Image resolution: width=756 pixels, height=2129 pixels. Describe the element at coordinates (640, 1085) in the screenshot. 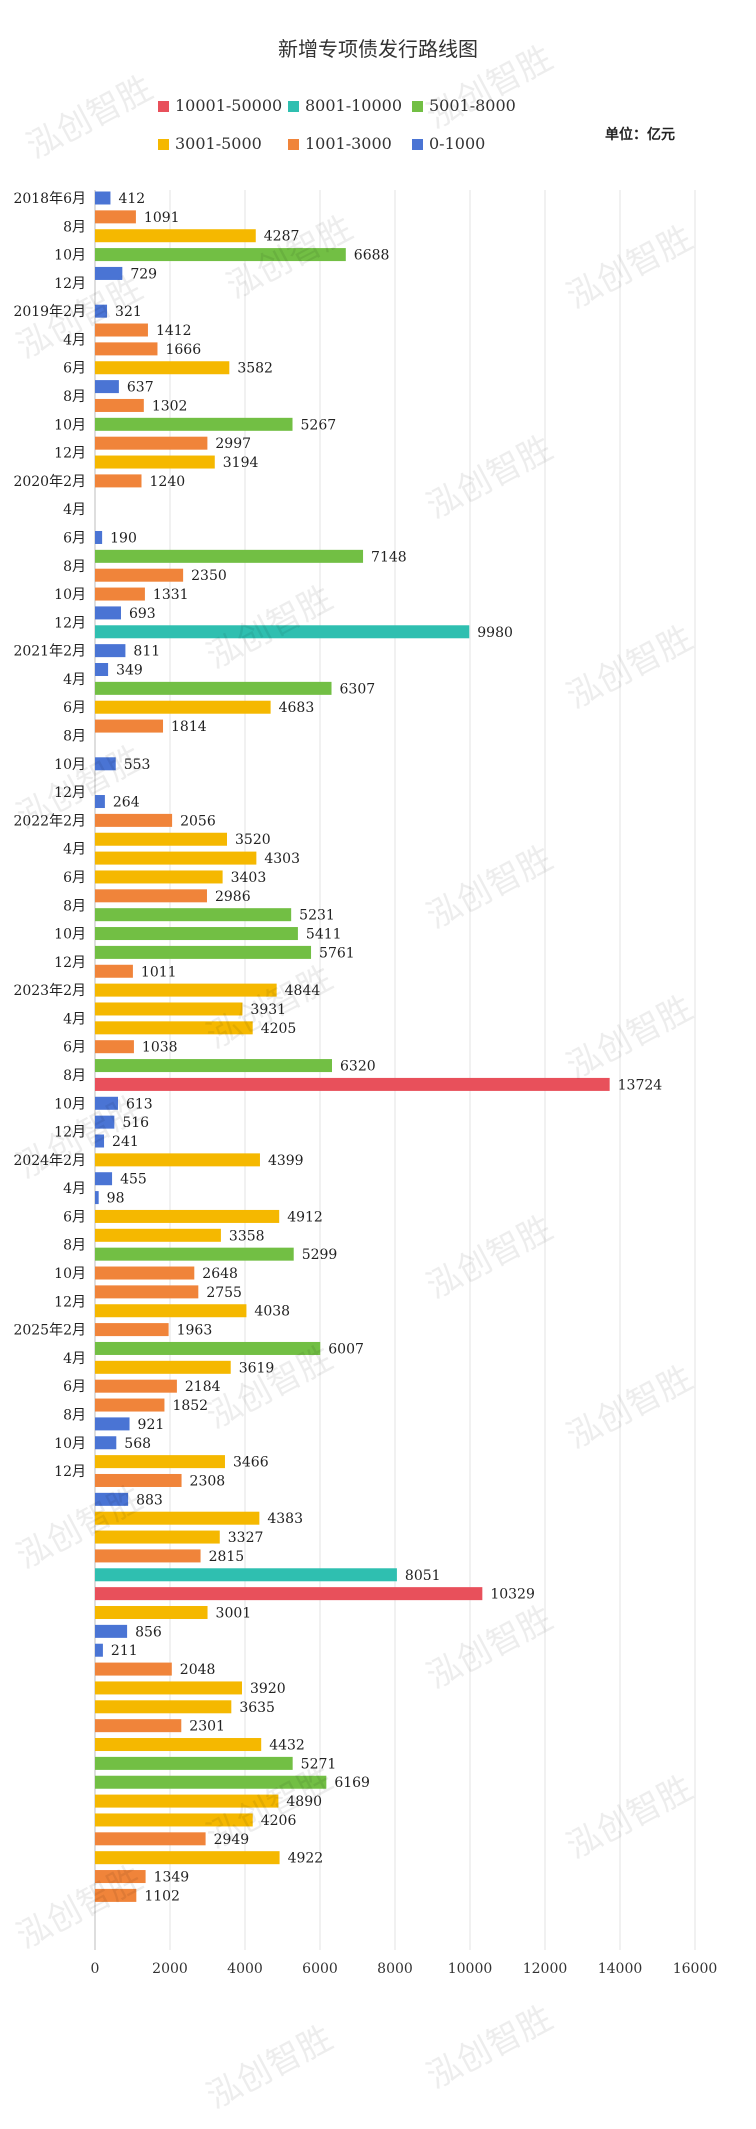

I see `bar-value-label: 13724` at that location.